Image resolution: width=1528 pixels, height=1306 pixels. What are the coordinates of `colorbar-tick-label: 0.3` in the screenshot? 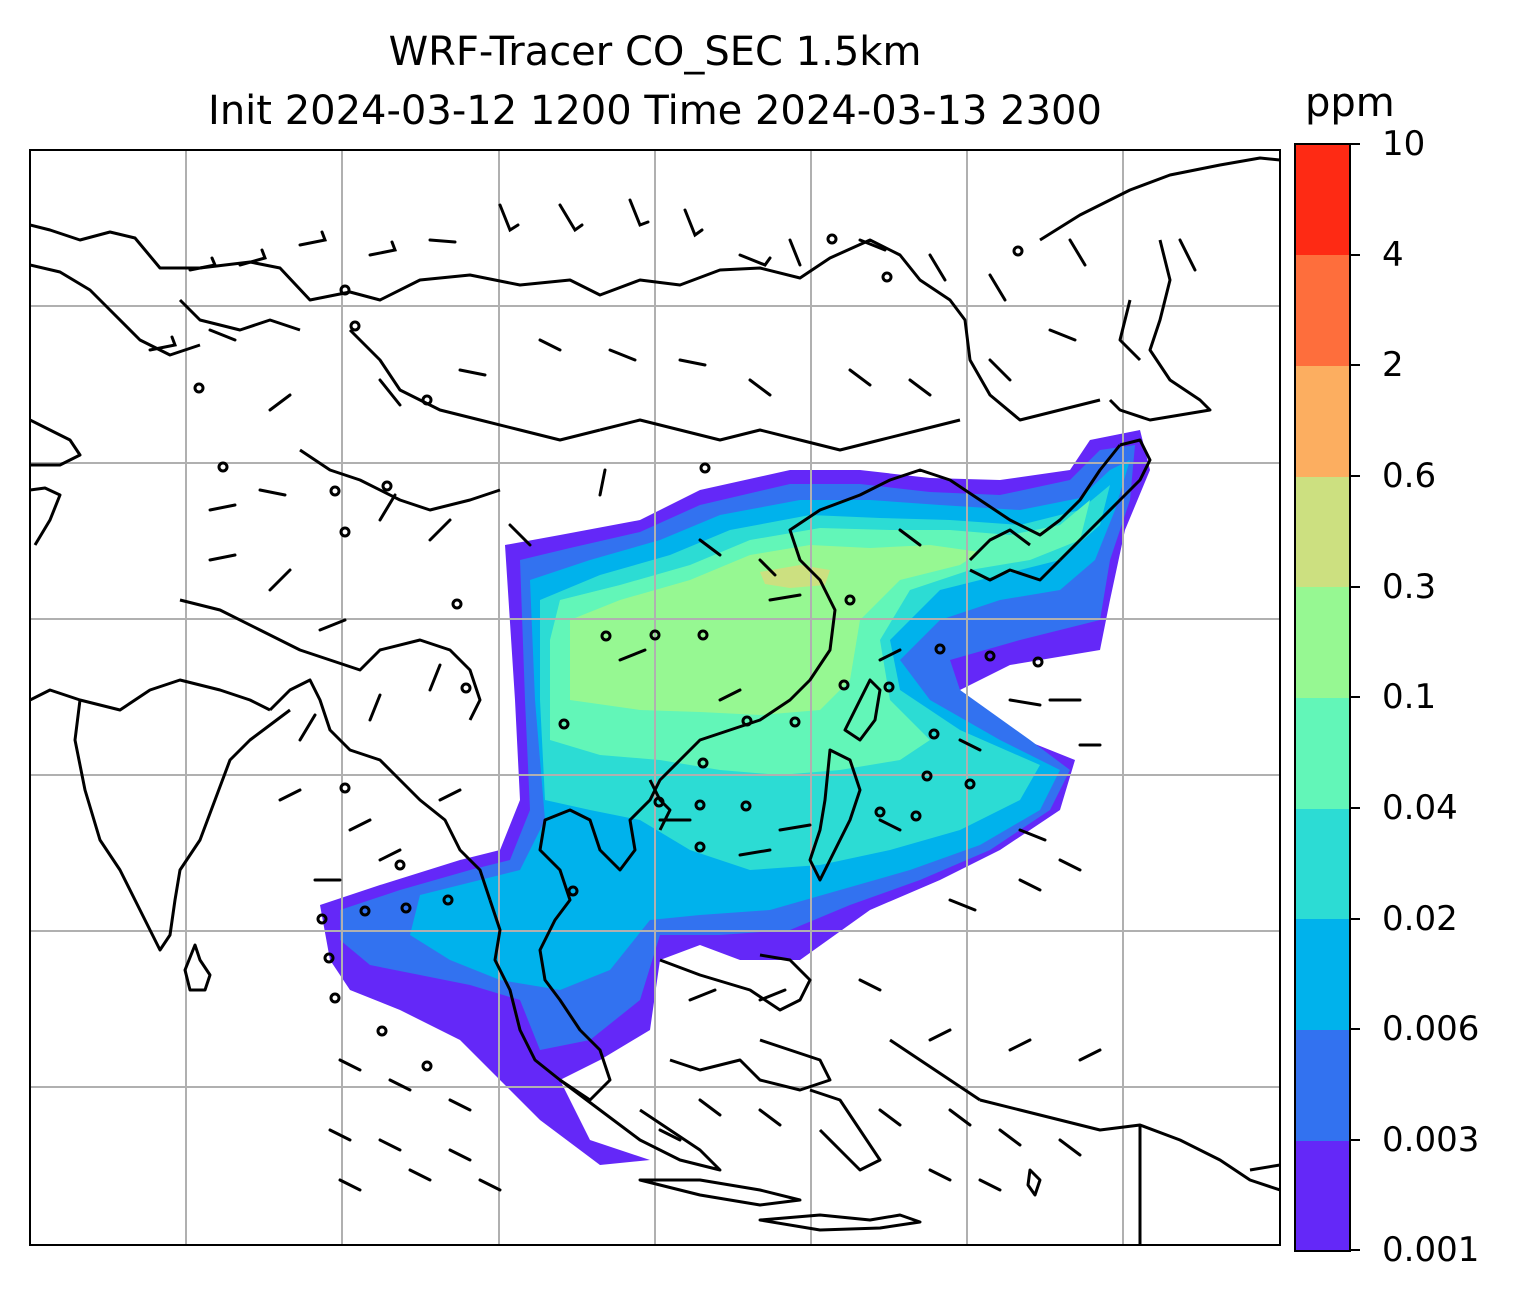 It's located at (1409, 587).